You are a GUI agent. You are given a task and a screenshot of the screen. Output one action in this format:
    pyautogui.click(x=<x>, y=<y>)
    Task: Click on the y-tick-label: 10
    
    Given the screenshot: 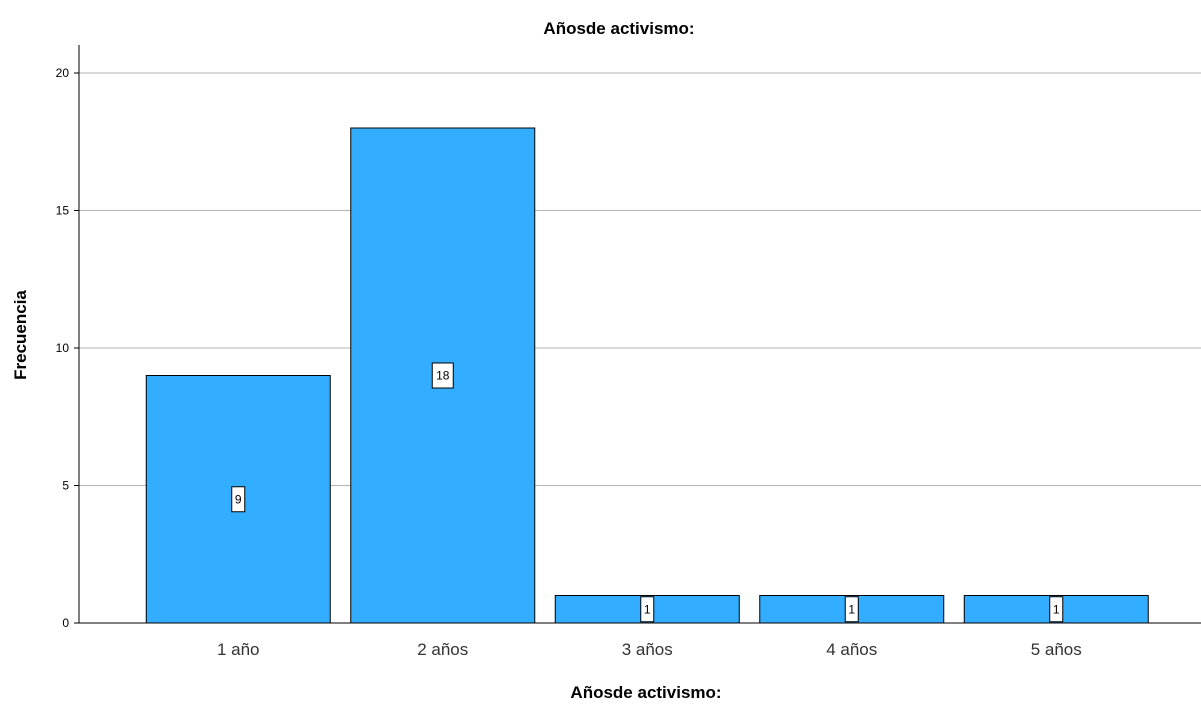 What is the action you would take?
    pyautogui.click(x=63, y=348)
    